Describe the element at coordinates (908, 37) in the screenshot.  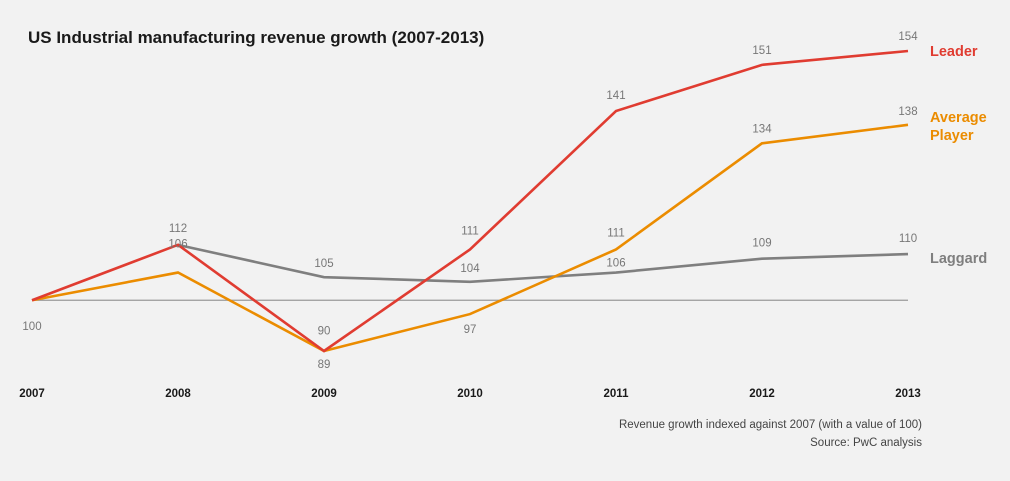
I see `data-label: 154` at that location.